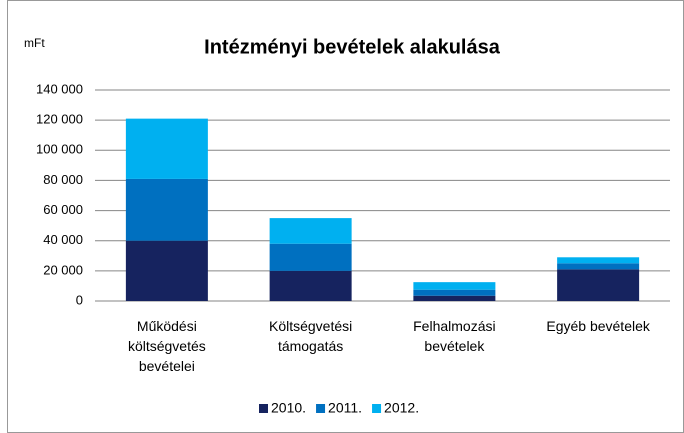  I want to click on x-tick-label: Költségvetési támogatás, so click(310, 336).